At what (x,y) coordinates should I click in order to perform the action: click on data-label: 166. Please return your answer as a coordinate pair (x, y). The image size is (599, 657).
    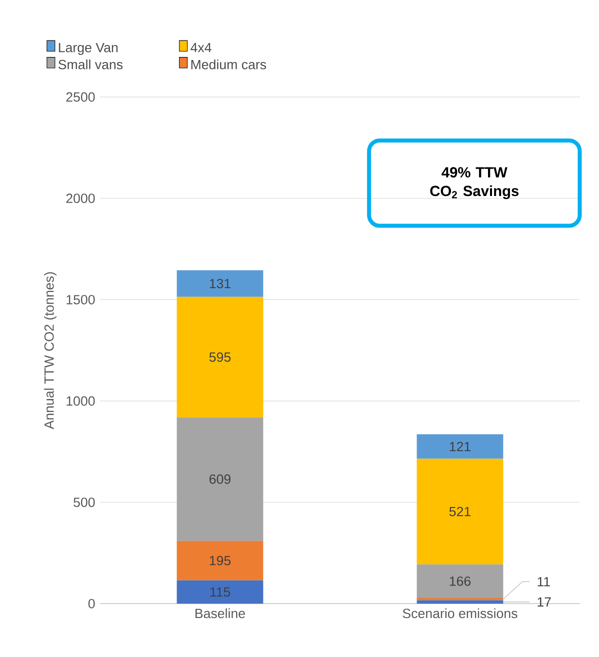
    Looking at the image, I should click on (460, 581).